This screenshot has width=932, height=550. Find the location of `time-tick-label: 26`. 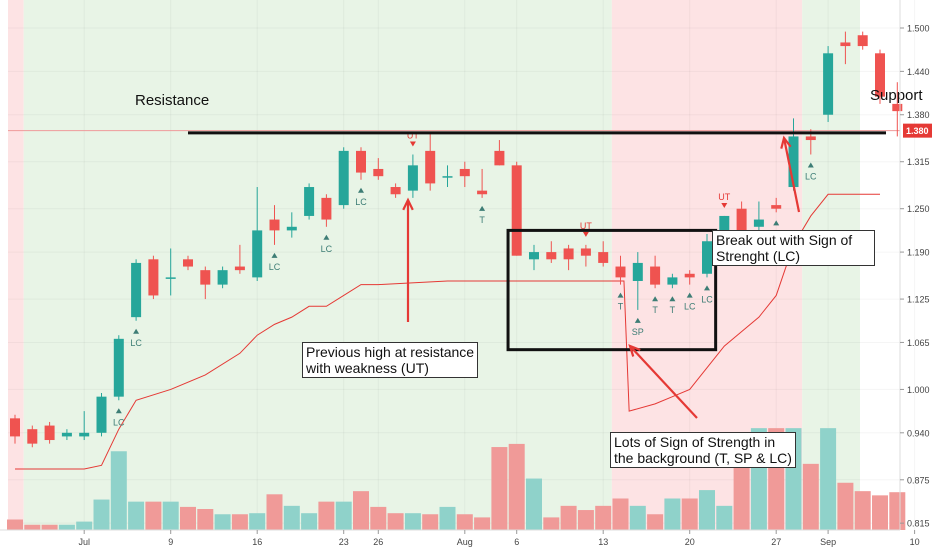

time-tick-label: 26 is located at coordinates (378, 542).